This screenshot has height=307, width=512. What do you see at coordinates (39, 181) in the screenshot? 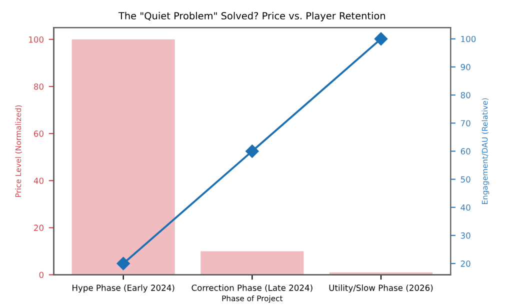
I see `y-tick-label: 40` at bounding box center [39, 181].